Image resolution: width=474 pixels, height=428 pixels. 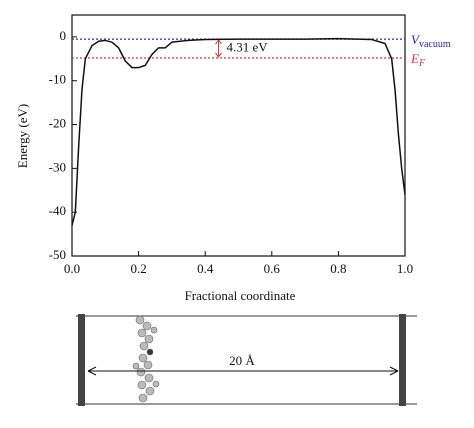 I want to click on reference-label: Vvacuum, so click(x=431, y=41).